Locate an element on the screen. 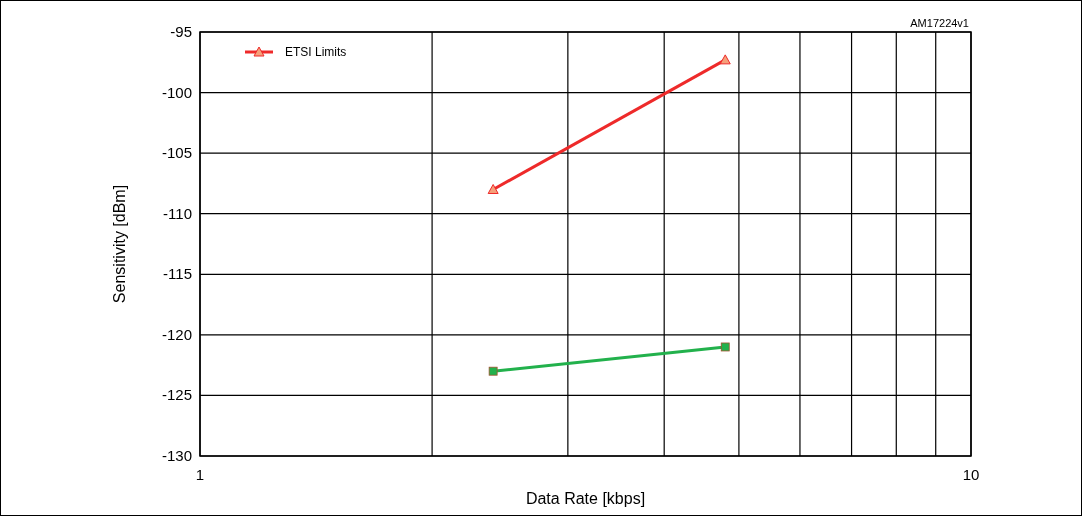  y-tick-label: -105 is located at coordinates (176, 153).